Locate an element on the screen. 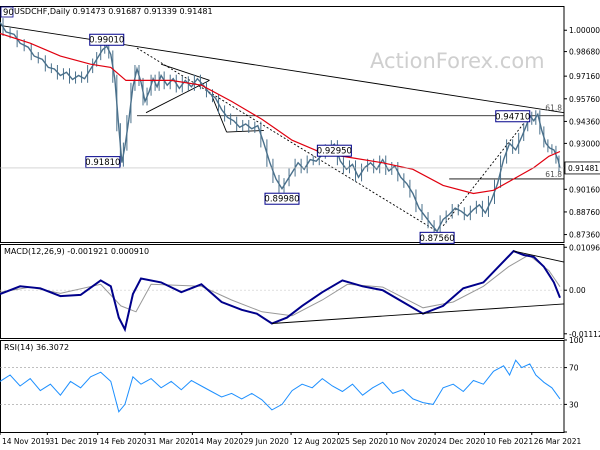 The image size is (600, 450). x-tick-label: 14 Nov 2019 is located at coordinates (26, 441).